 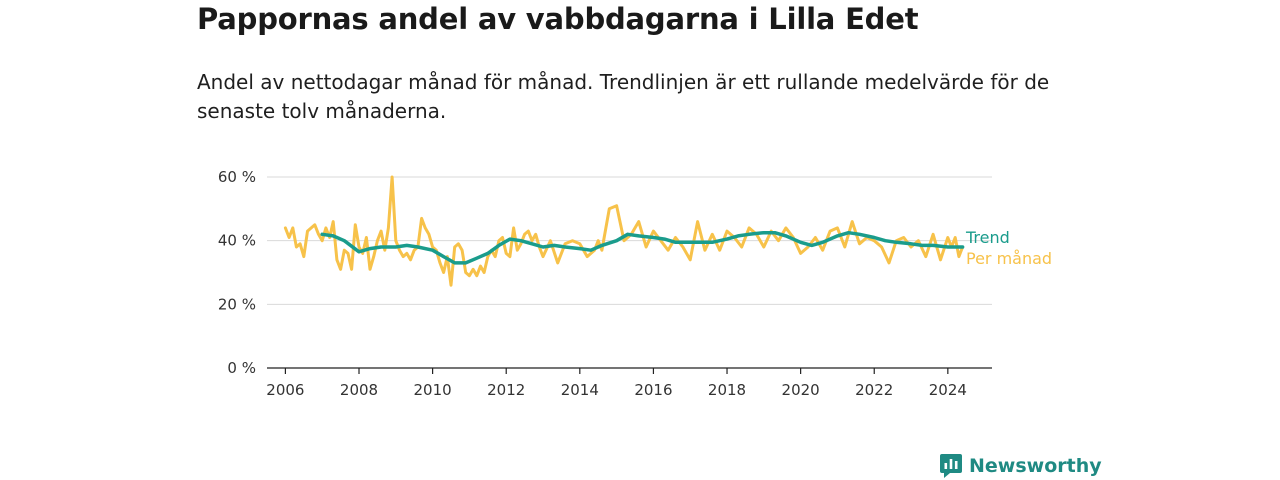 I want to click on y-axis-ticks: 0 % 20 % 40 % 60 %, so click(x=237, y=272).